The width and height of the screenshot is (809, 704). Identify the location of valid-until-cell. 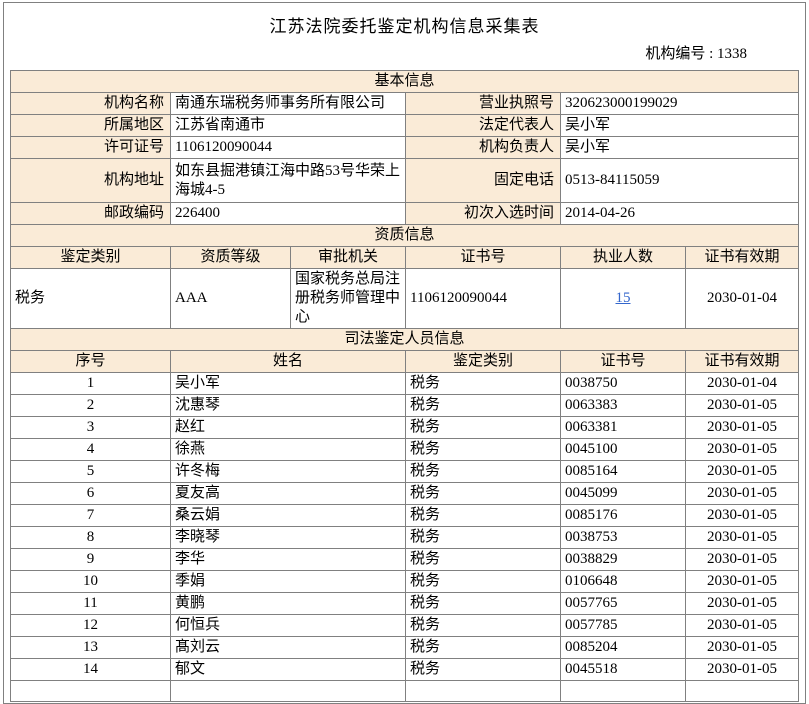
(742, 691).